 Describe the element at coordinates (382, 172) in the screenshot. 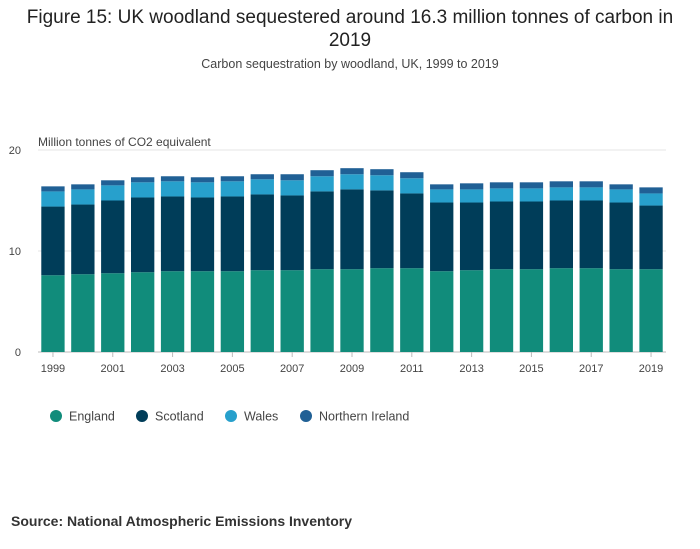

I see `bar-northern-ireland-2010` at that location.